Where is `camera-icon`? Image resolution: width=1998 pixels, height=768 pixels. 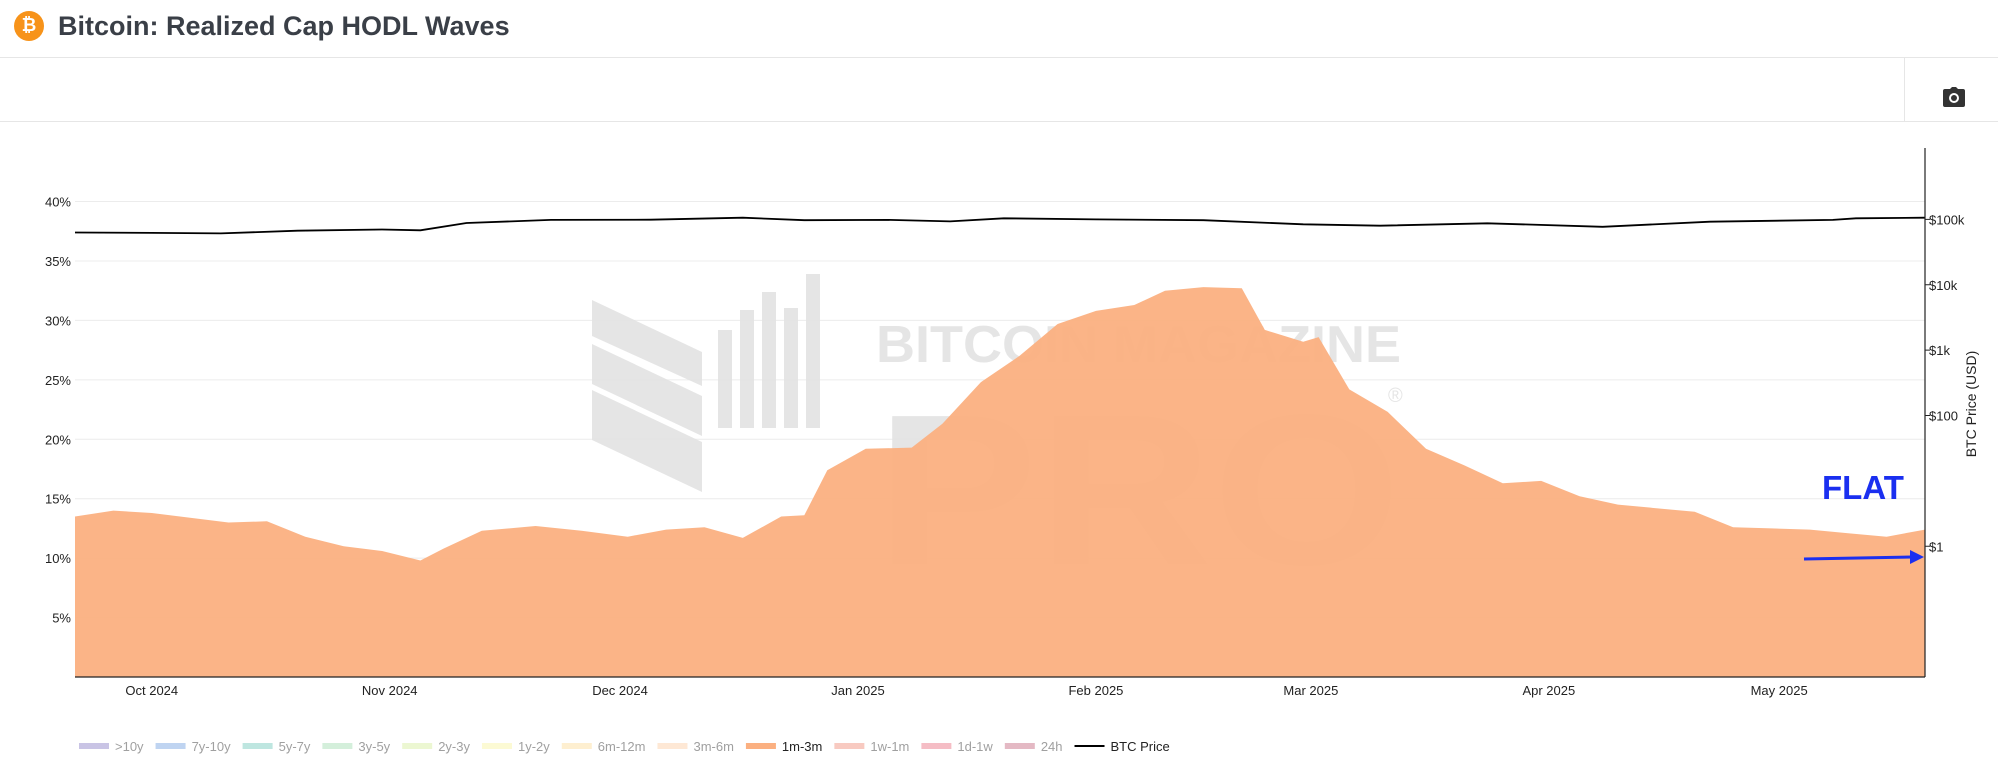 camera-icon is located at coordinates (1954, 97).